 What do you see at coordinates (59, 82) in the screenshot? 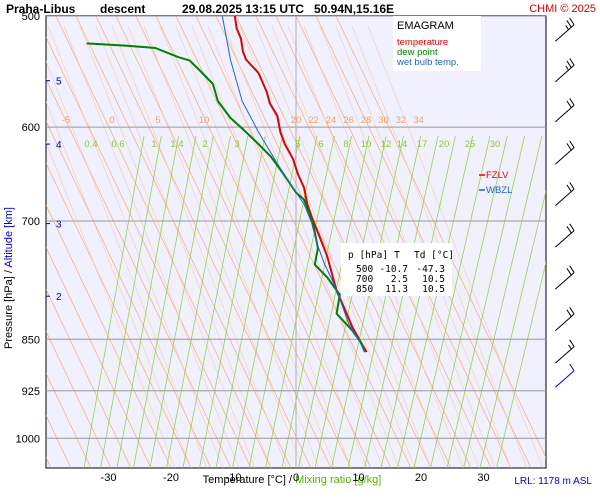
I see `altitude-tick-label: 5` at bounding box center [59, 82].